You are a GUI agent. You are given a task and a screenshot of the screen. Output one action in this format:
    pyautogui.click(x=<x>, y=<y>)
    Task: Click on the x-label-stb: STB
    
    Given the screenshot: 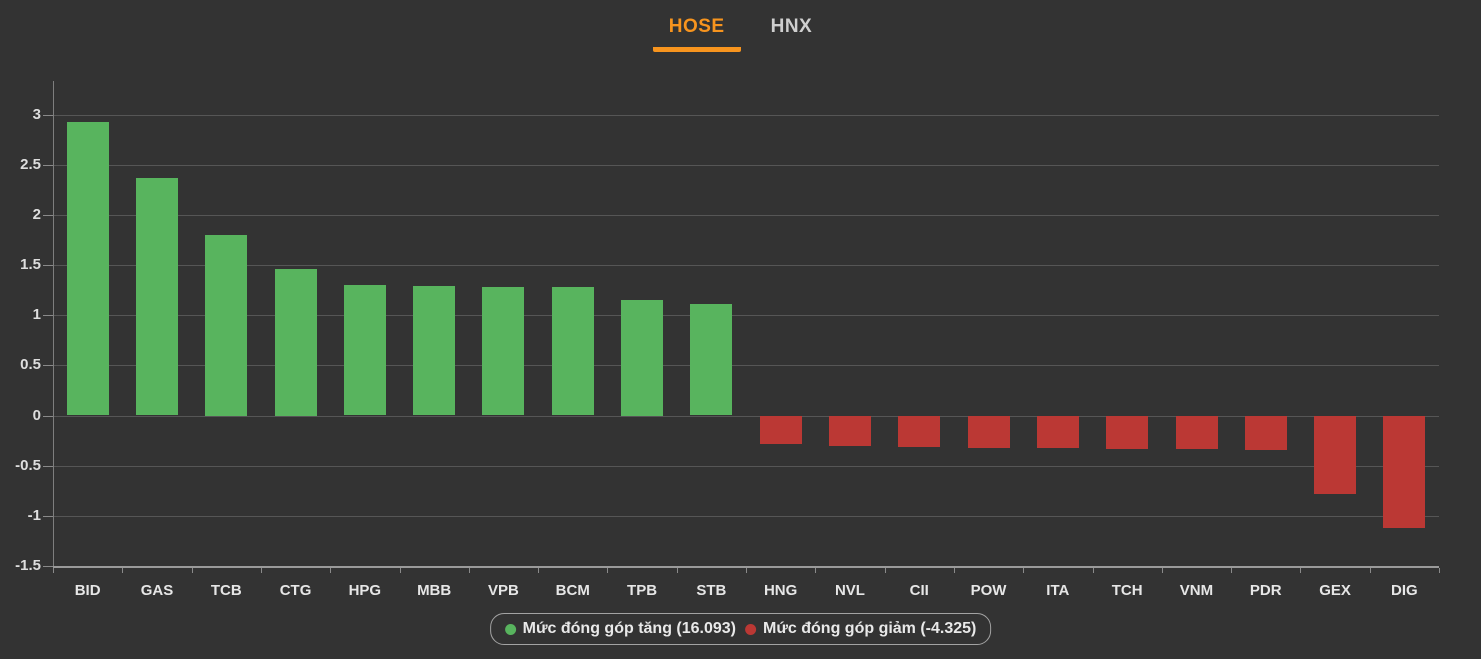 What is the action you would take?
    pyautogui.click(x=711, y=590)
    